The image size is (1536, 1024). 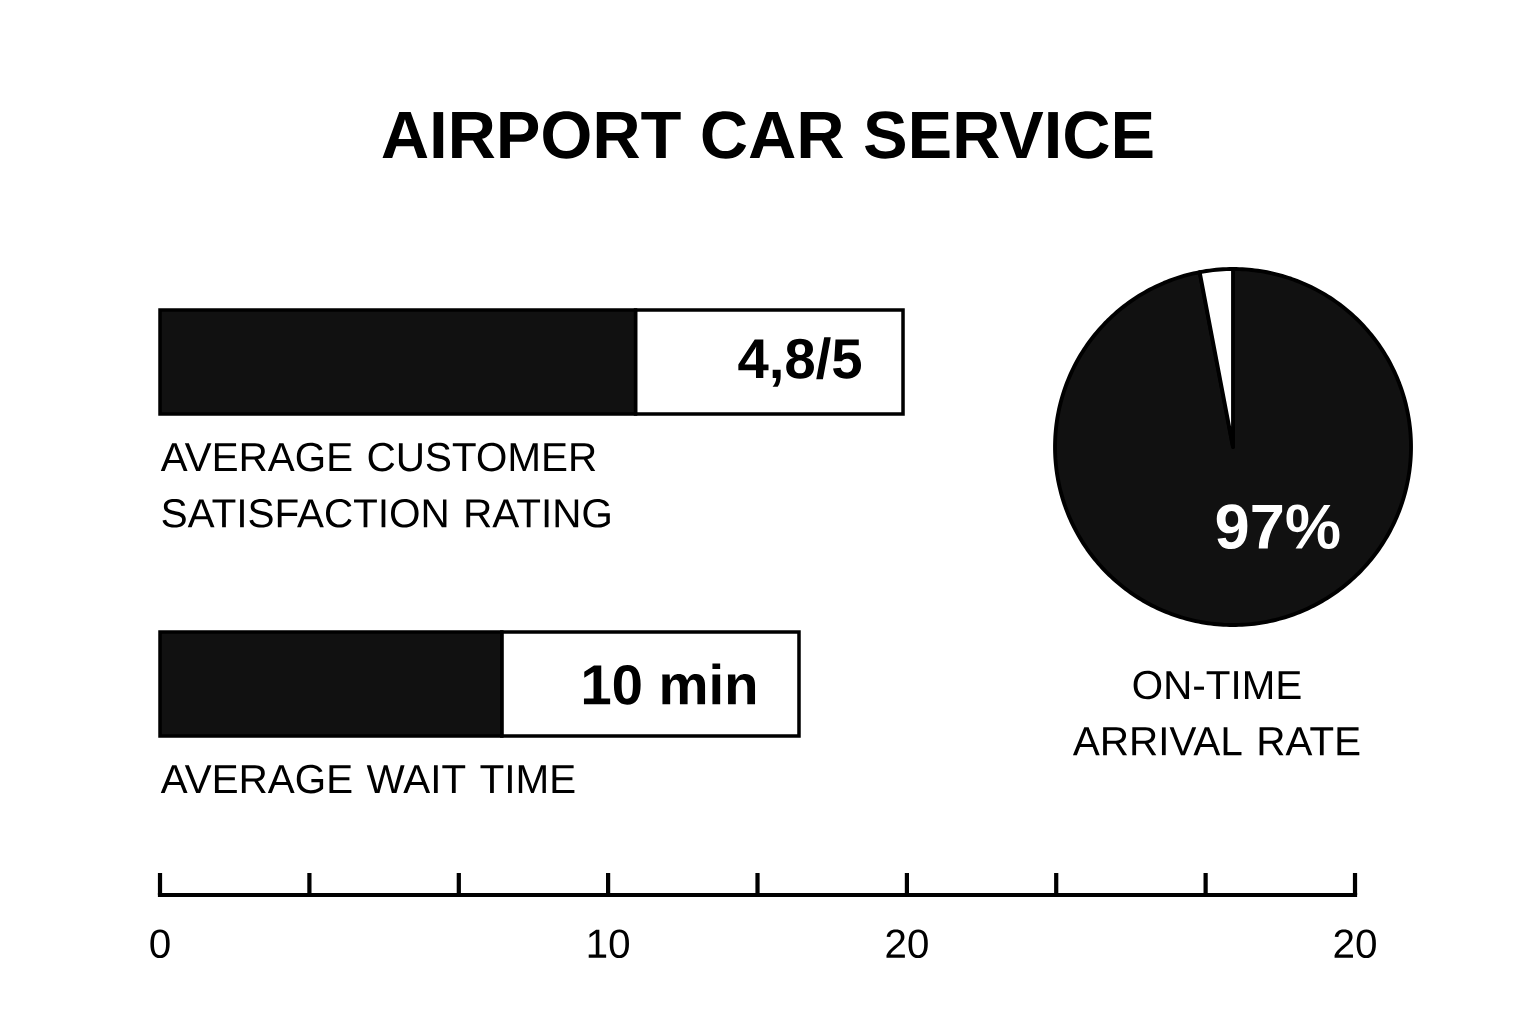 What do you see at coordinates (669, 684) in the screenshot?
I see `annotation: 10 min` at bounding box center [669, 684].